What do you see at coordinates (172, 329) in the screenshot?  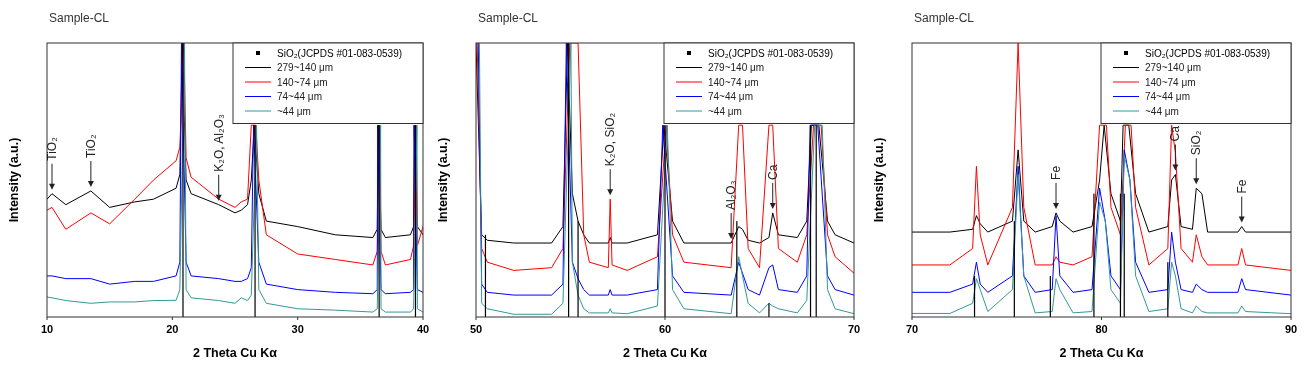 I see `x-tick-label: 20` at bounding box center [172, 329].